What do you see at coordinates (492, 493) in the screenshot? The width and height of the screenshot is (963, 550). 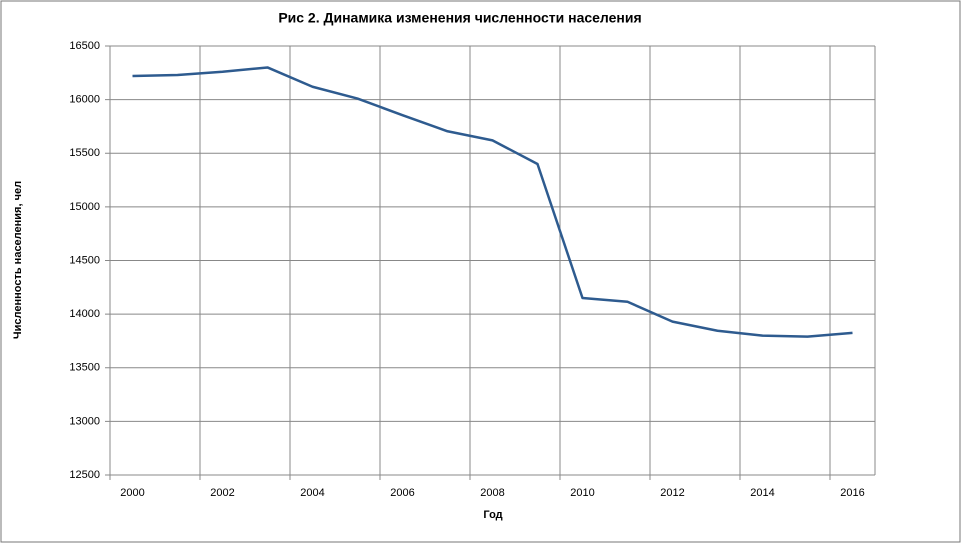 I see `x-tick-label: 2008` at bounding box center [492, 493].